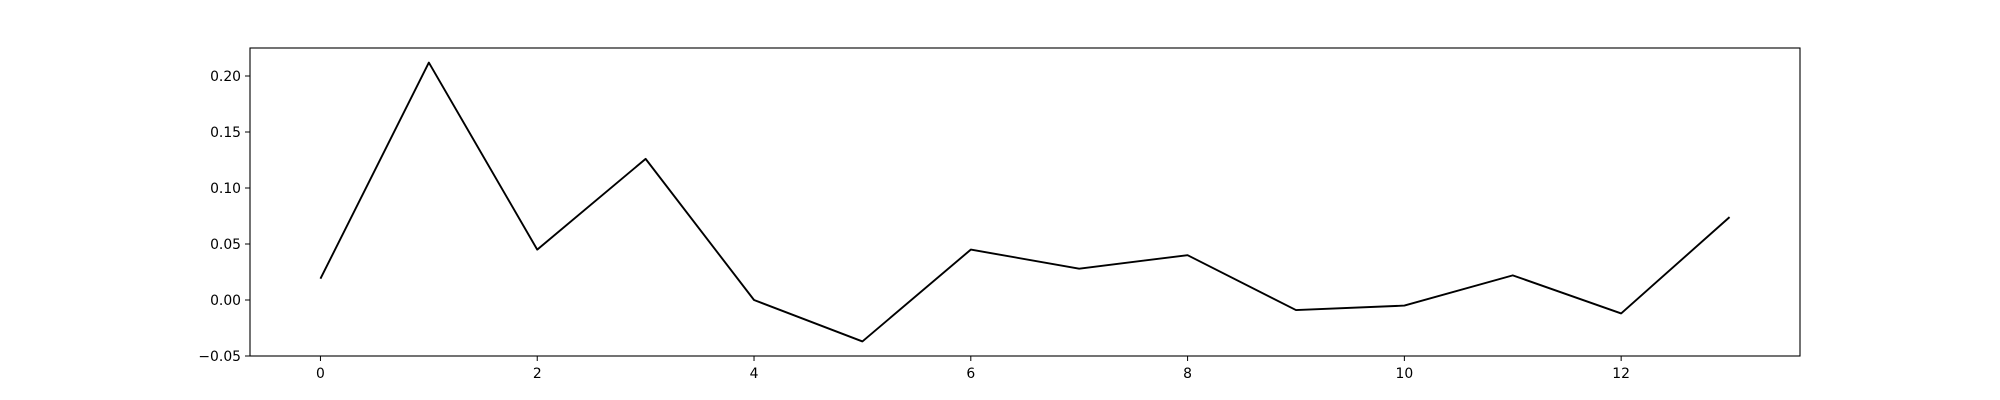  What do you see at coordinates (225, 301) in the screenshot?
I see `y-tick-label: 0.00` at bounding box center [225, 301].